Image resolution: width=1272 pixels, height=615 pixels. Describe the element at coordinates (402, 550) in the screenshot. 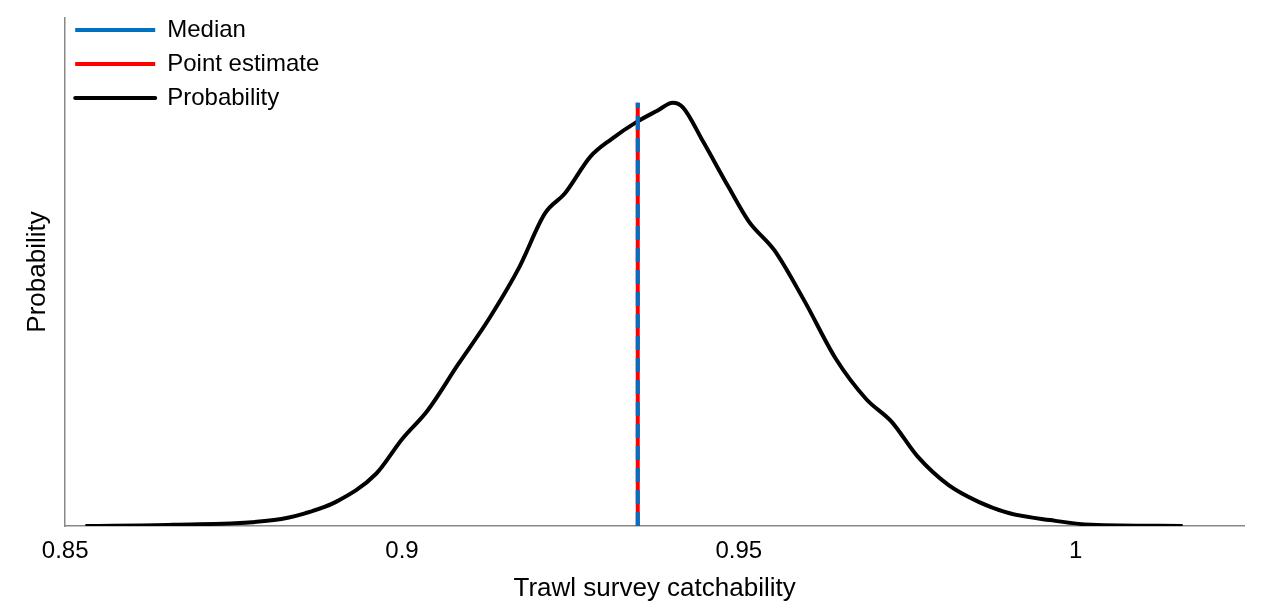

I see `x-tick-label: 0.9` at that location.